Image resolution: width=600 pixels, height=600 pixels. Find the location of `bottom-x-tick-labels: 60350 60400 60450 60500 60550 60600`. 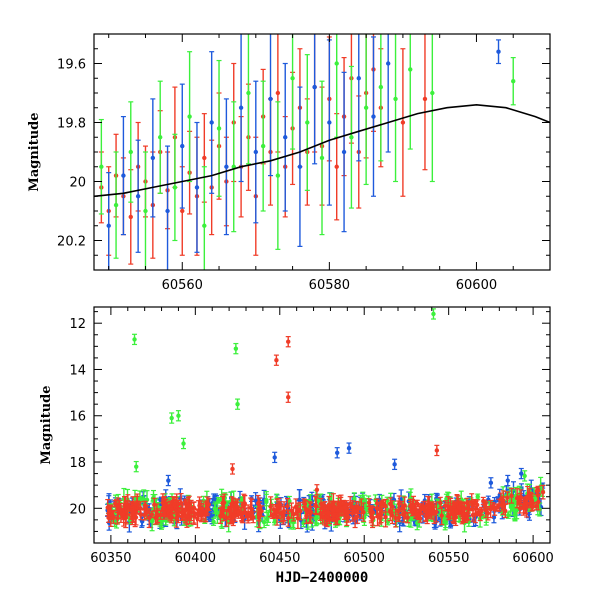

bottom-x-tick-labels: 60350 60400 60450 60500 60550 60600 is located at coordinates (322, 558).